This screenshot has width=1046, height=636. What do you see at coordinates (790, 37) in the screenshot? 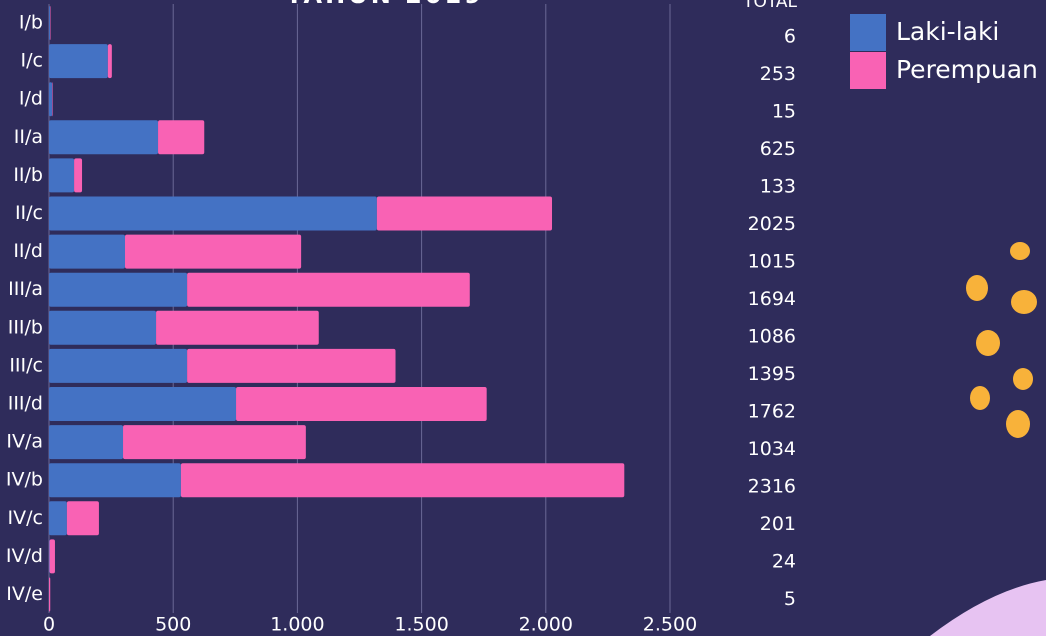
I see `total-label: 6` at bounding box center [790, 37].